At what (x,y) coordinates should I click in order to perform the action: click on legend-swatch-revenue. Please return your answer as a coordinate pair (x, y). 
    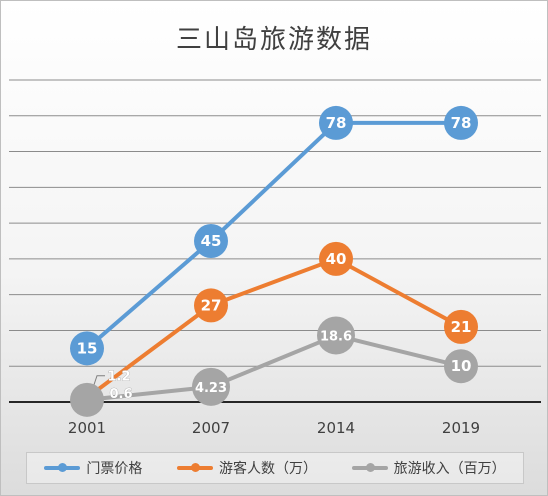
    Looking at the image, I should click on (369, 467).